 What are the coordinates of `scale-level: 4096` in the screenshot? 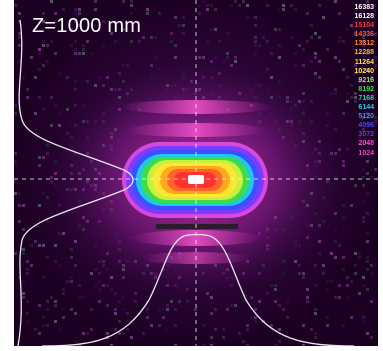 It's located at (366, 126).